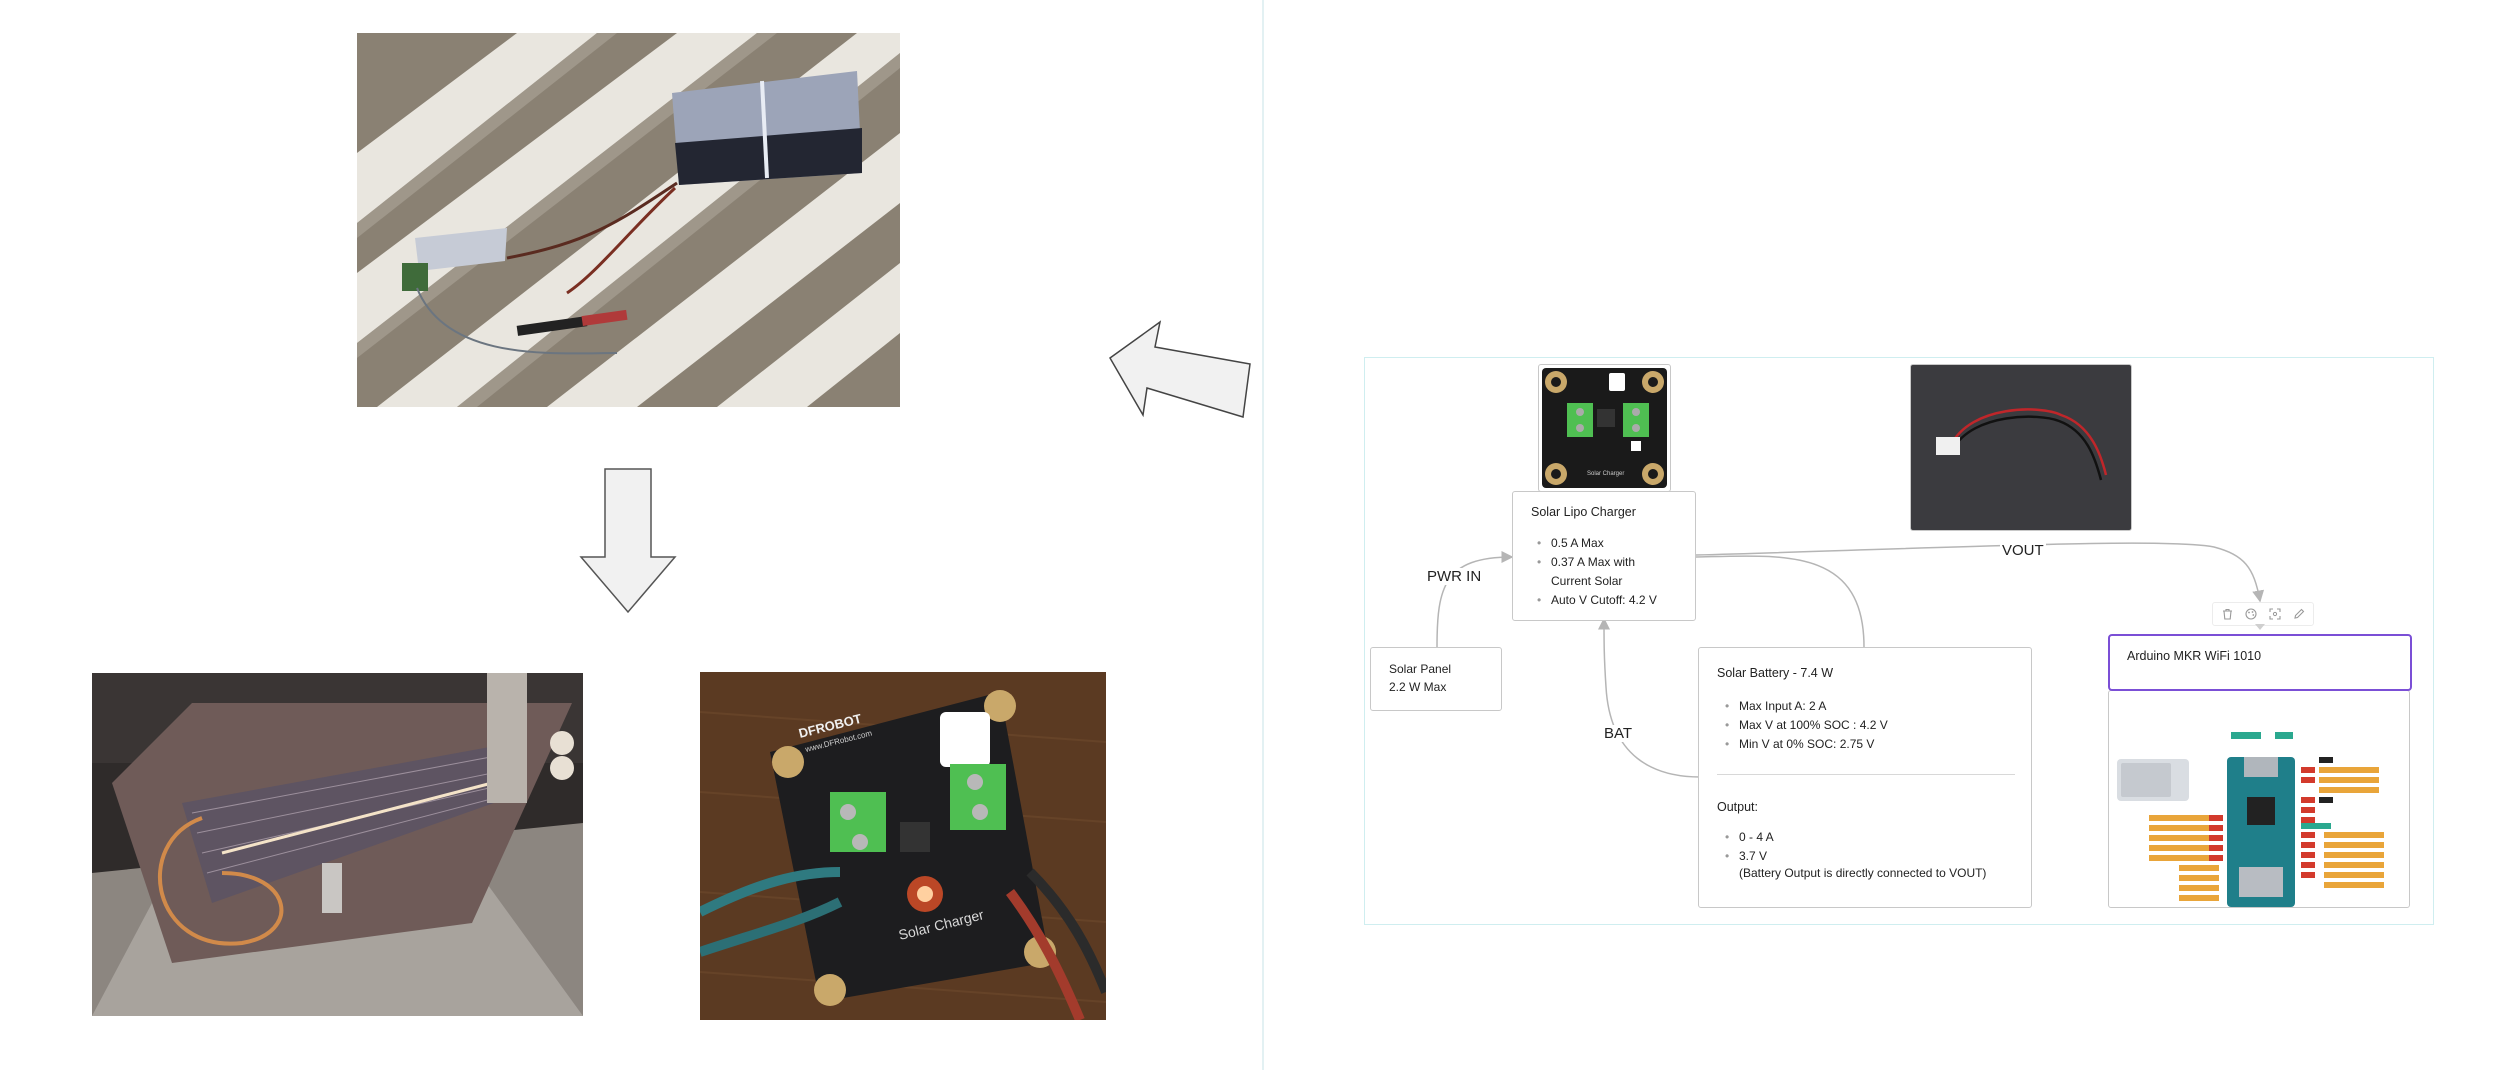 The image size is (2518, 1070). Describe the element at coordinates (1604, 428) in the screenshot. I see `charger-board-image: Solar Charger` at that location.